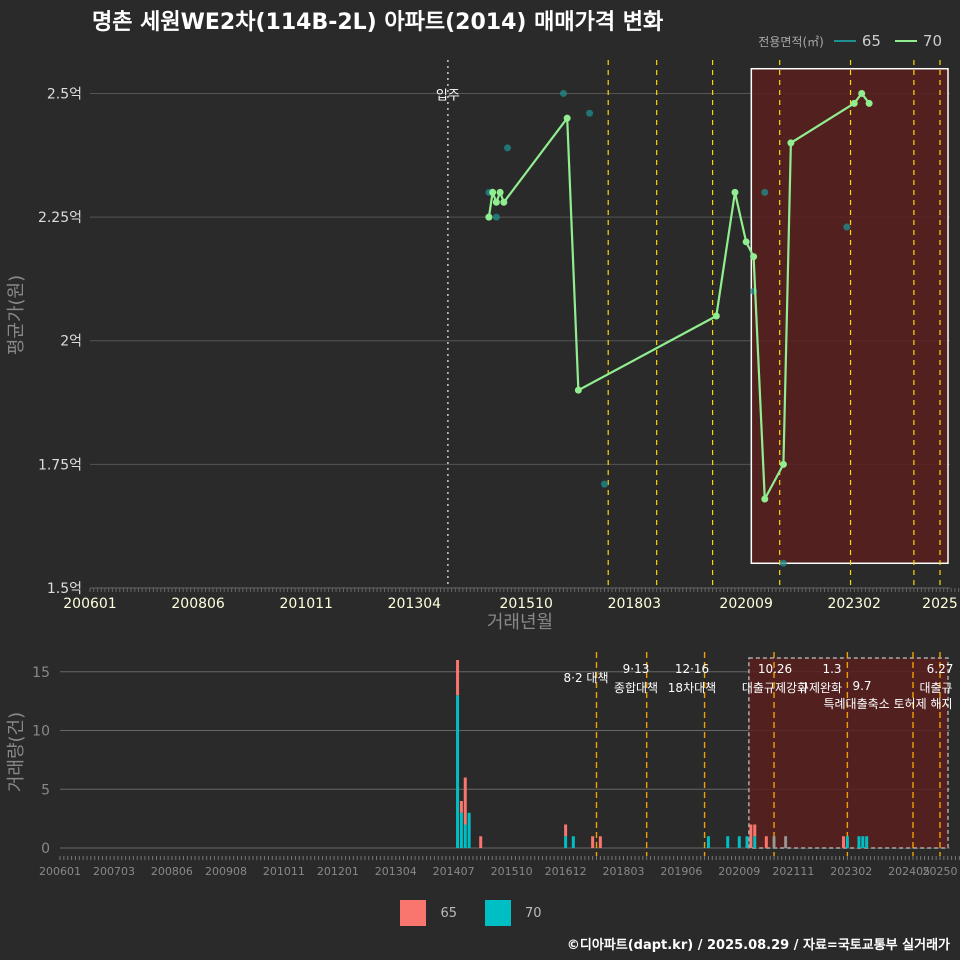 This screenshot has height=960, width=960. I want to click on top-legend: 전용면적(㎡) 65 70, so click(854, 41).